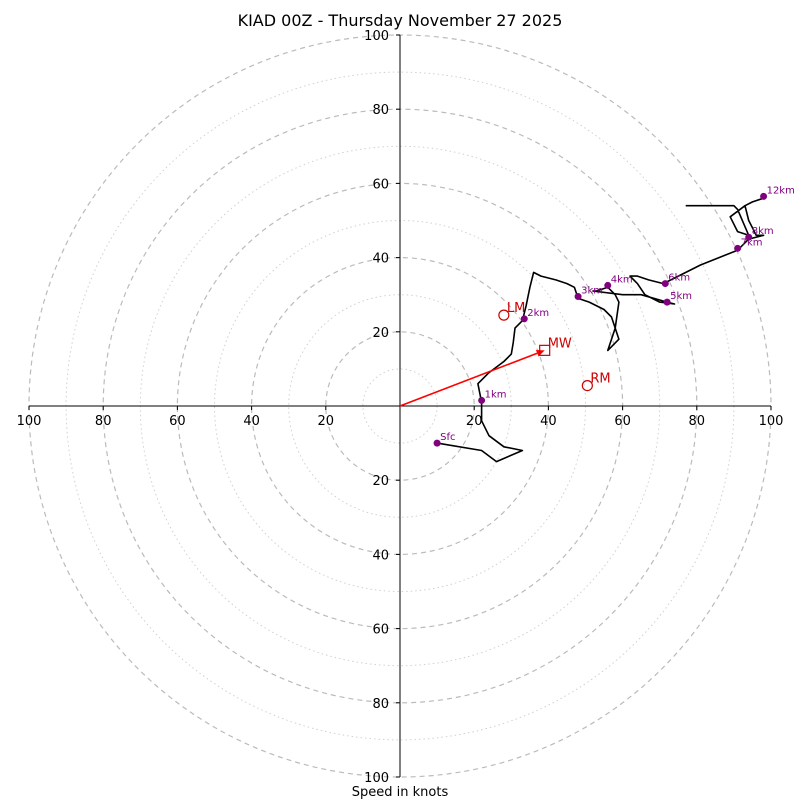  Describe the element at coordinates (468, 379) in the screenshot. I see `mean-wind-arrow-shaft` at that location.